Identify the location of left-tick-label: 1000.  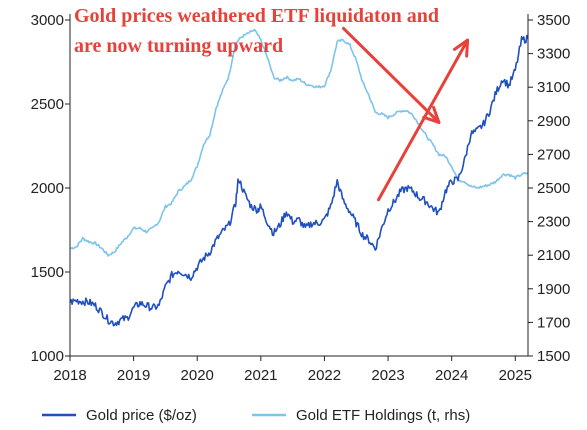
(47, 356).